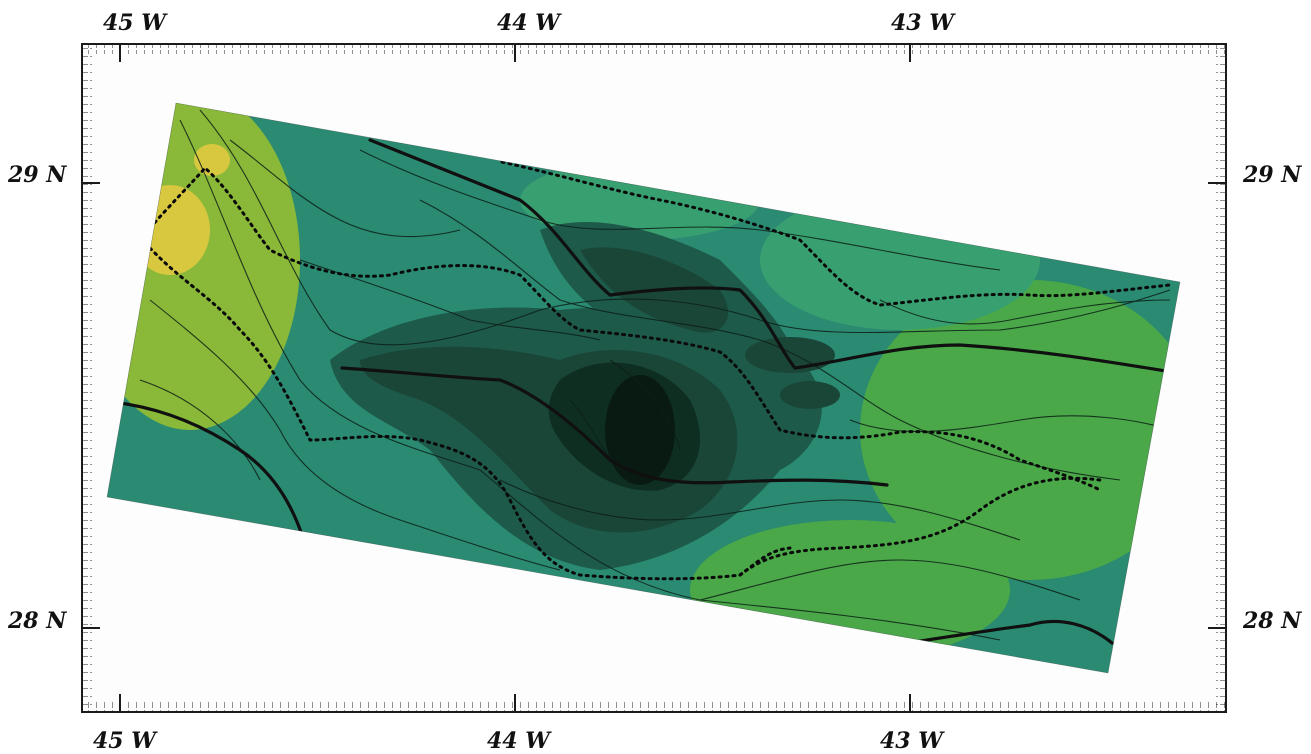 This screenshot has width=1311, height=754. I want to click on longitude-labels-bottom: 45 W 44 W 43 W, so click(519, 741).